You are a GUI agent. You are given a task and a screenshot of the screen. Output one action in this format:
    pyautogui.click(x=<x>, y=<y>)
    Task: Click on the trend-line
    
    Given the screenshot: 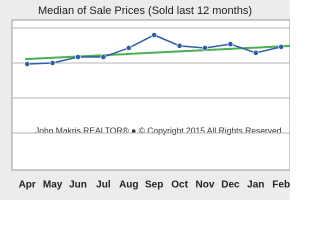 What is the action you would take?
    pyautogui.click(x=157, y=52)
    